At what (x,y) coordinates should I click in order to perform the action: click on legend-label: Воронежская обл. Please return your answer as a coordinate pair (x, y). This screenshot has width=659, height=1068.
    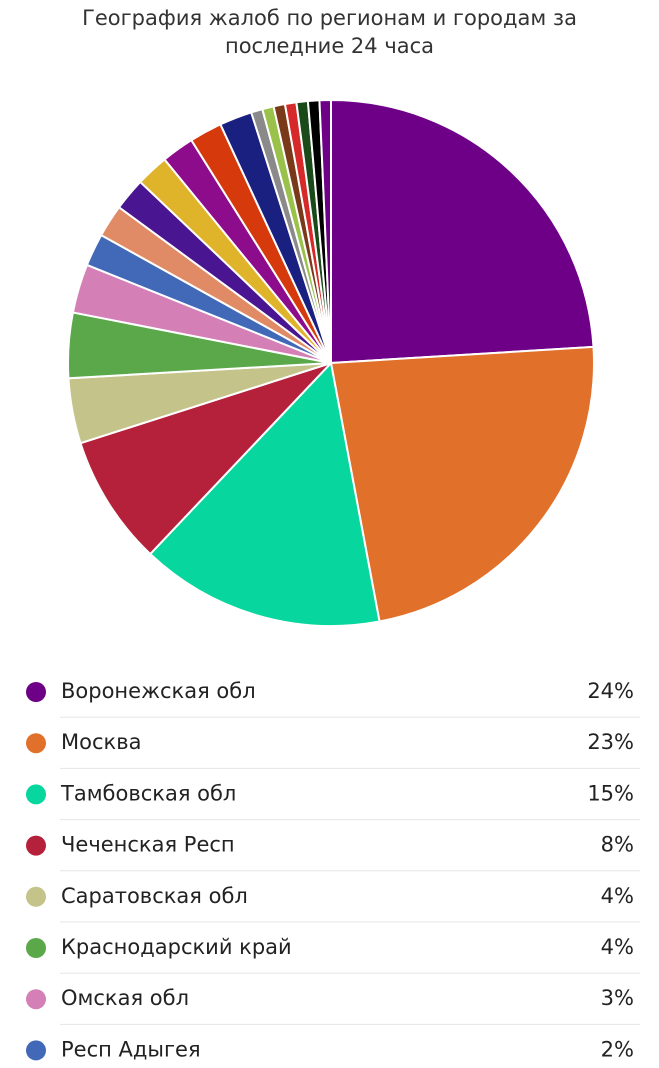
    Looking at the image, I should click on (158, 691).